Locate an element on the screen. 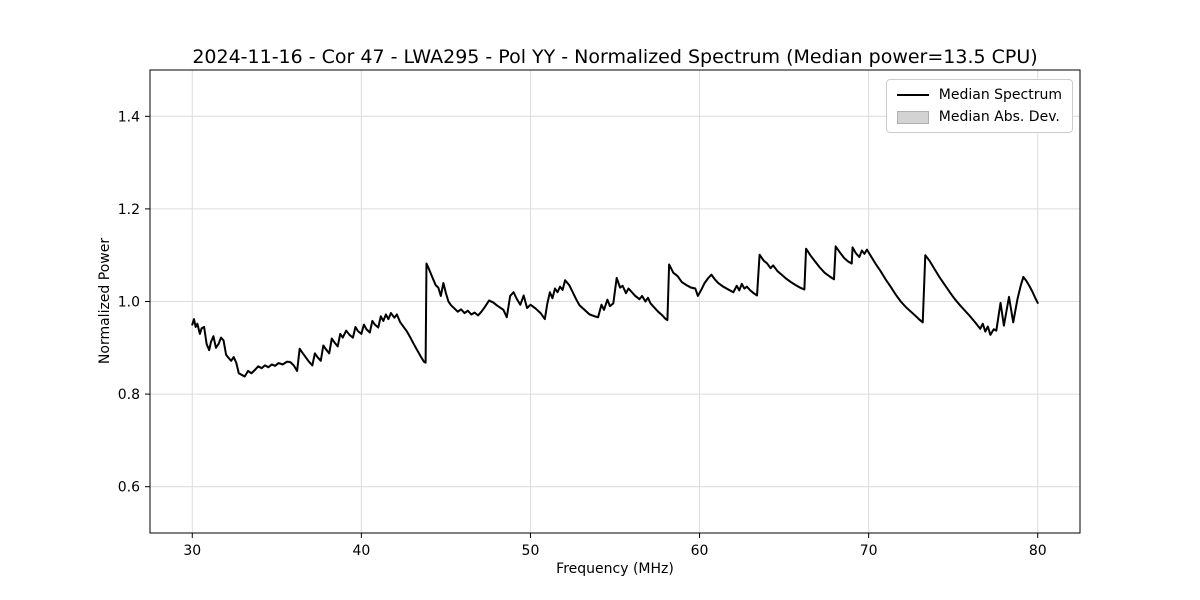 This screenshot has width=1200, height=600. y-tick-label-1.4: 1.4 is located at coordinates (129, 117).